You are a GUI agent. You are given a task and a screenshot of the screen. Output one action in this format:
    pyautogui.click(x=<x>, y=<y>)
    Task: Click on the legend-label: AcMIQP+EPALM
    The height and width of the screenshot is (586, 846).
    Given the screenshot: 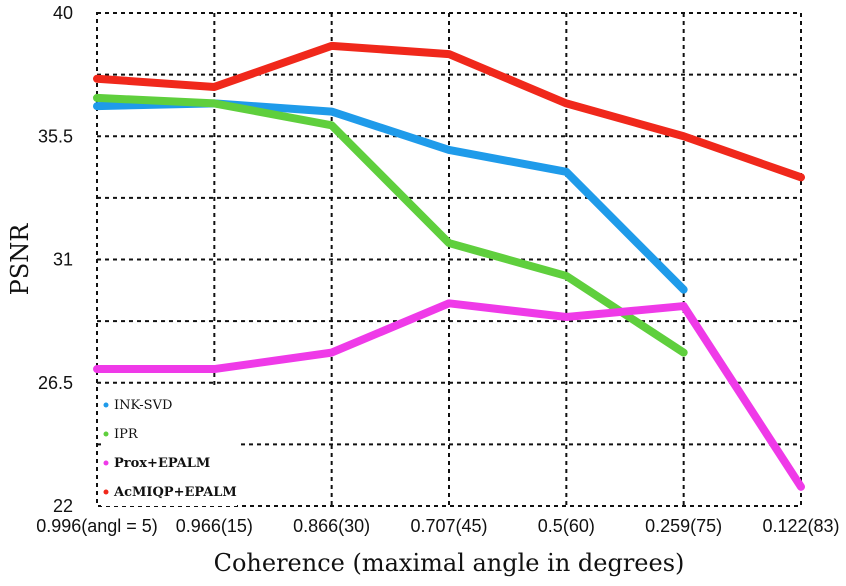 What is the action you would take?
    pyautogui.click(x=175, y=492)
    